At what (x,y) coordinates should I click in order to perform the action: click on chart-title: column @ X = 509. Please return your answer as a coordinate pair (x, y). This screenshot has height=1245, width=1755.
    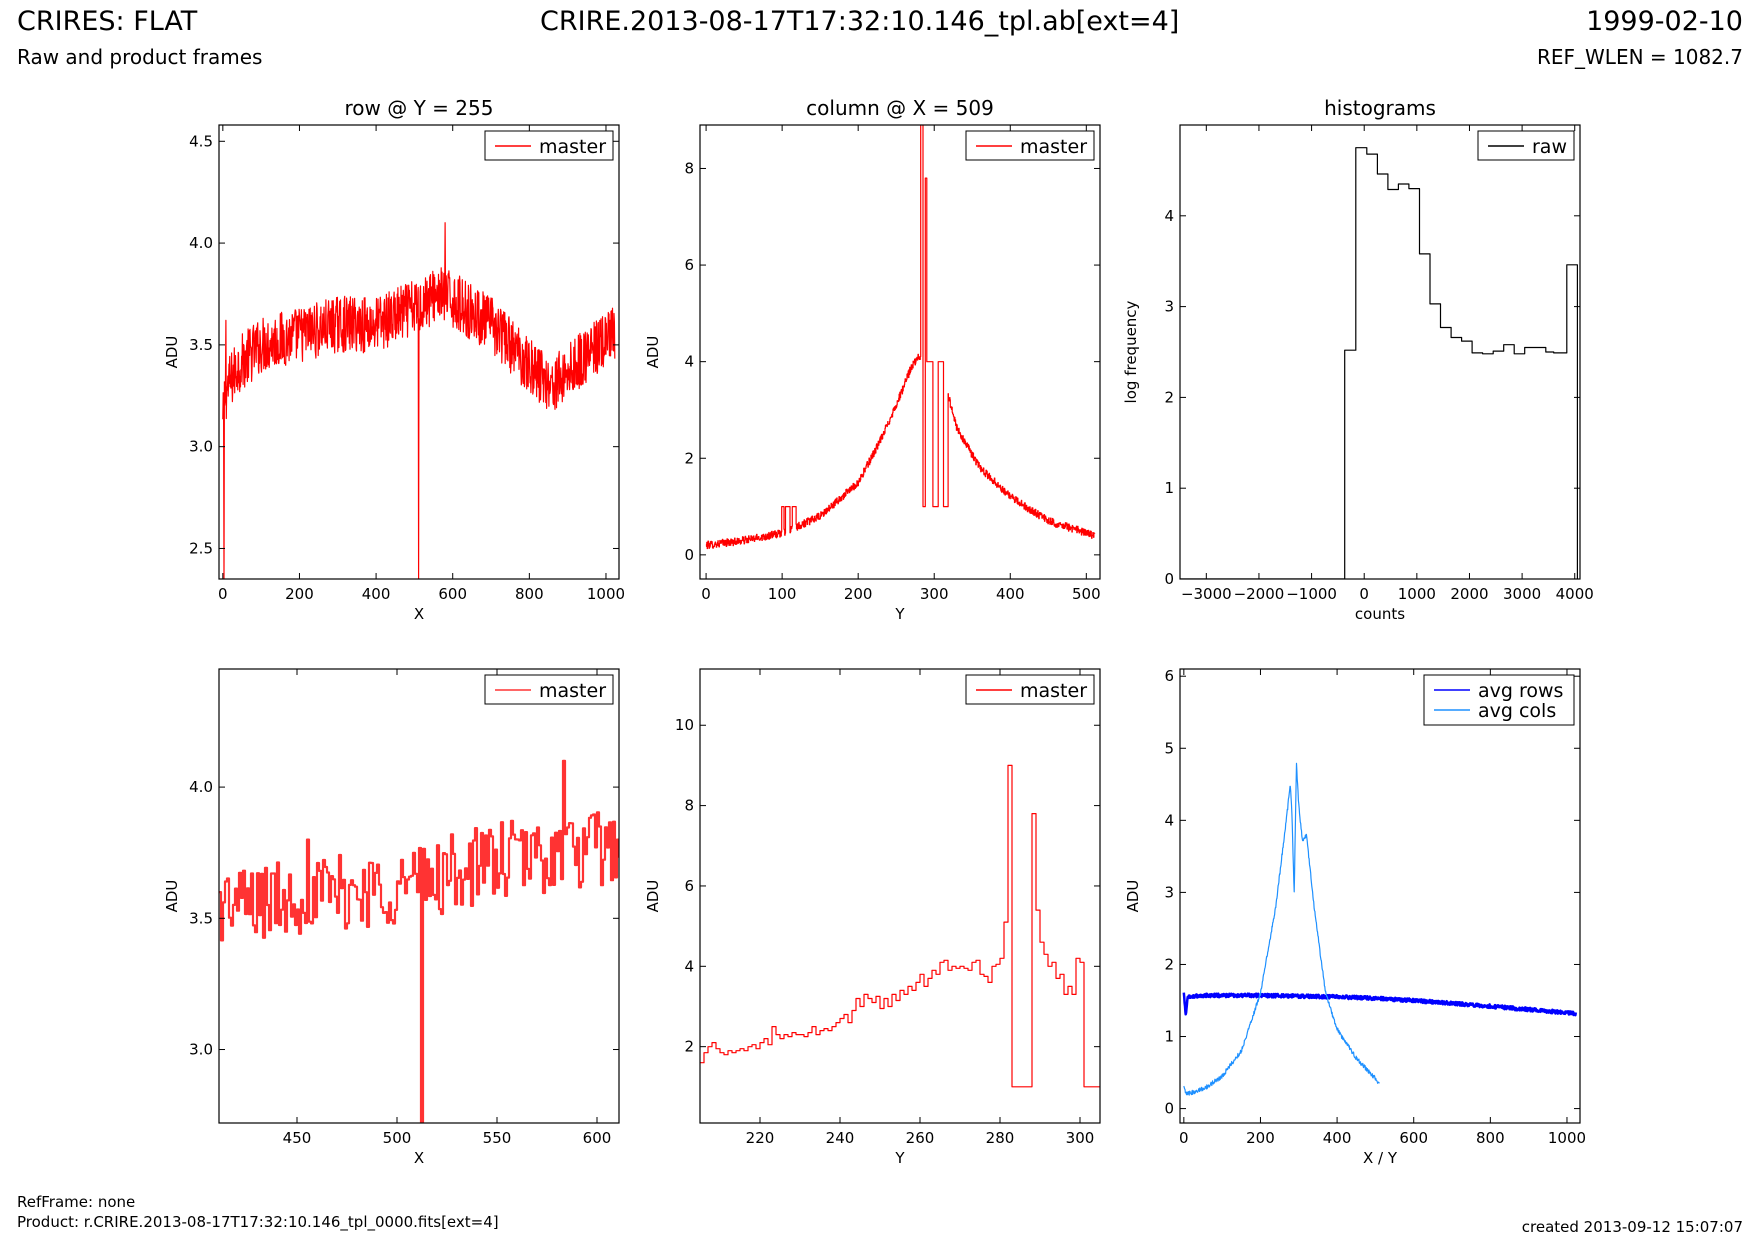
    Looking at the image, I should click on (900, 108).